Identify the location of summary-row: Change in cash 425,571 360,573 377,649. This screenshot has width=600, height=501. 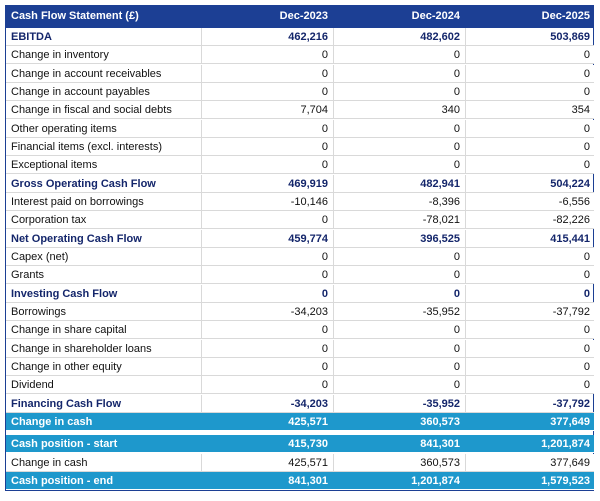
(300, 462).